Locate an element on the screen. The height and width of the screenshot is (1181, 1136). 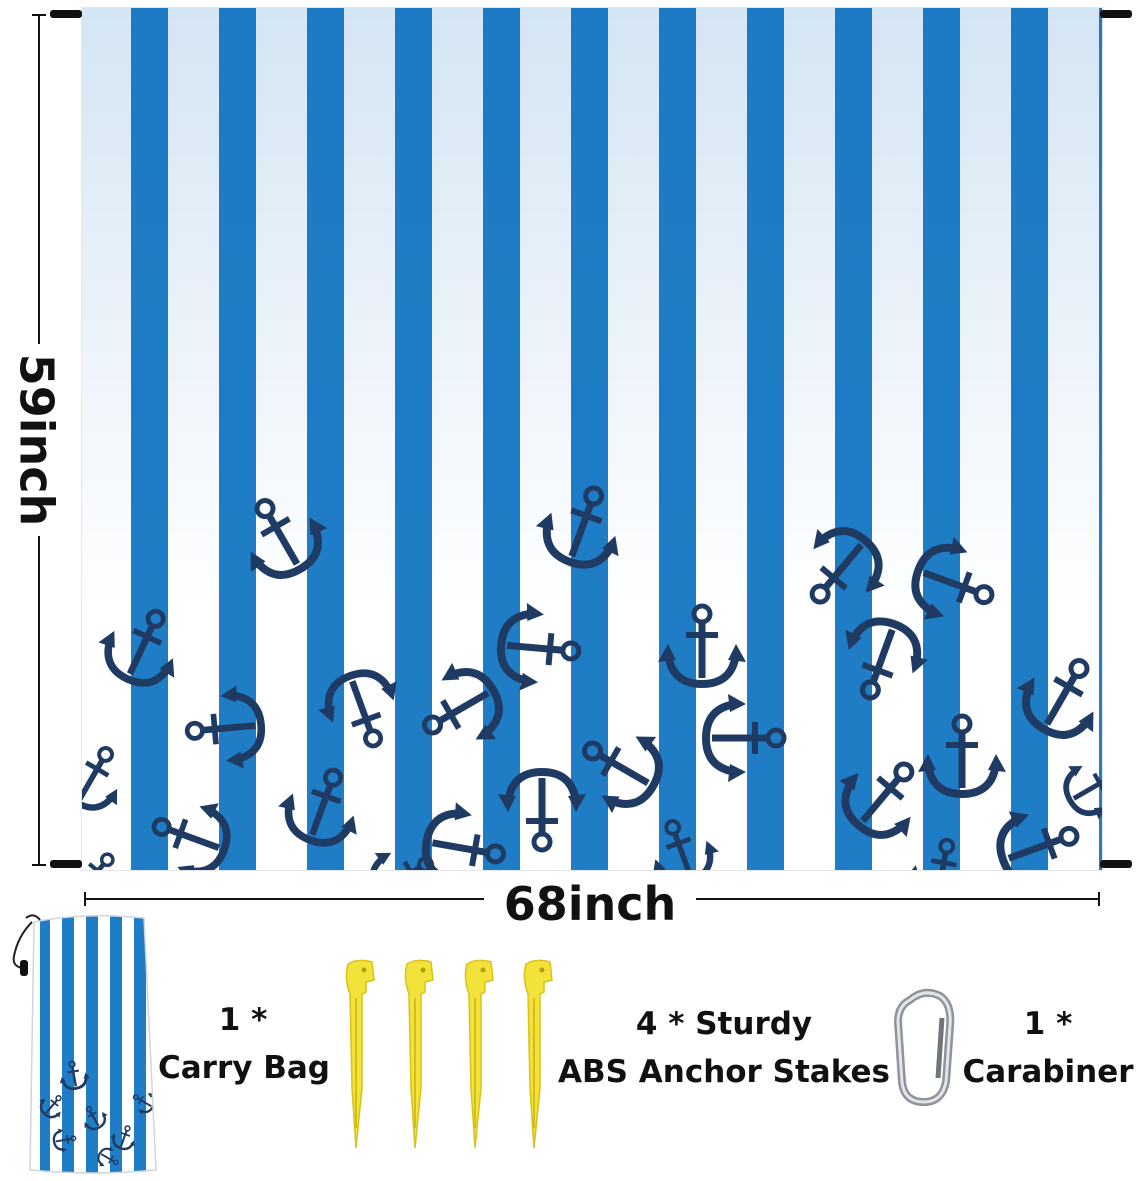
stakes-caption: 4 * Sturdy ABS Anchor Stakes is located at coordinates (724, 1048).